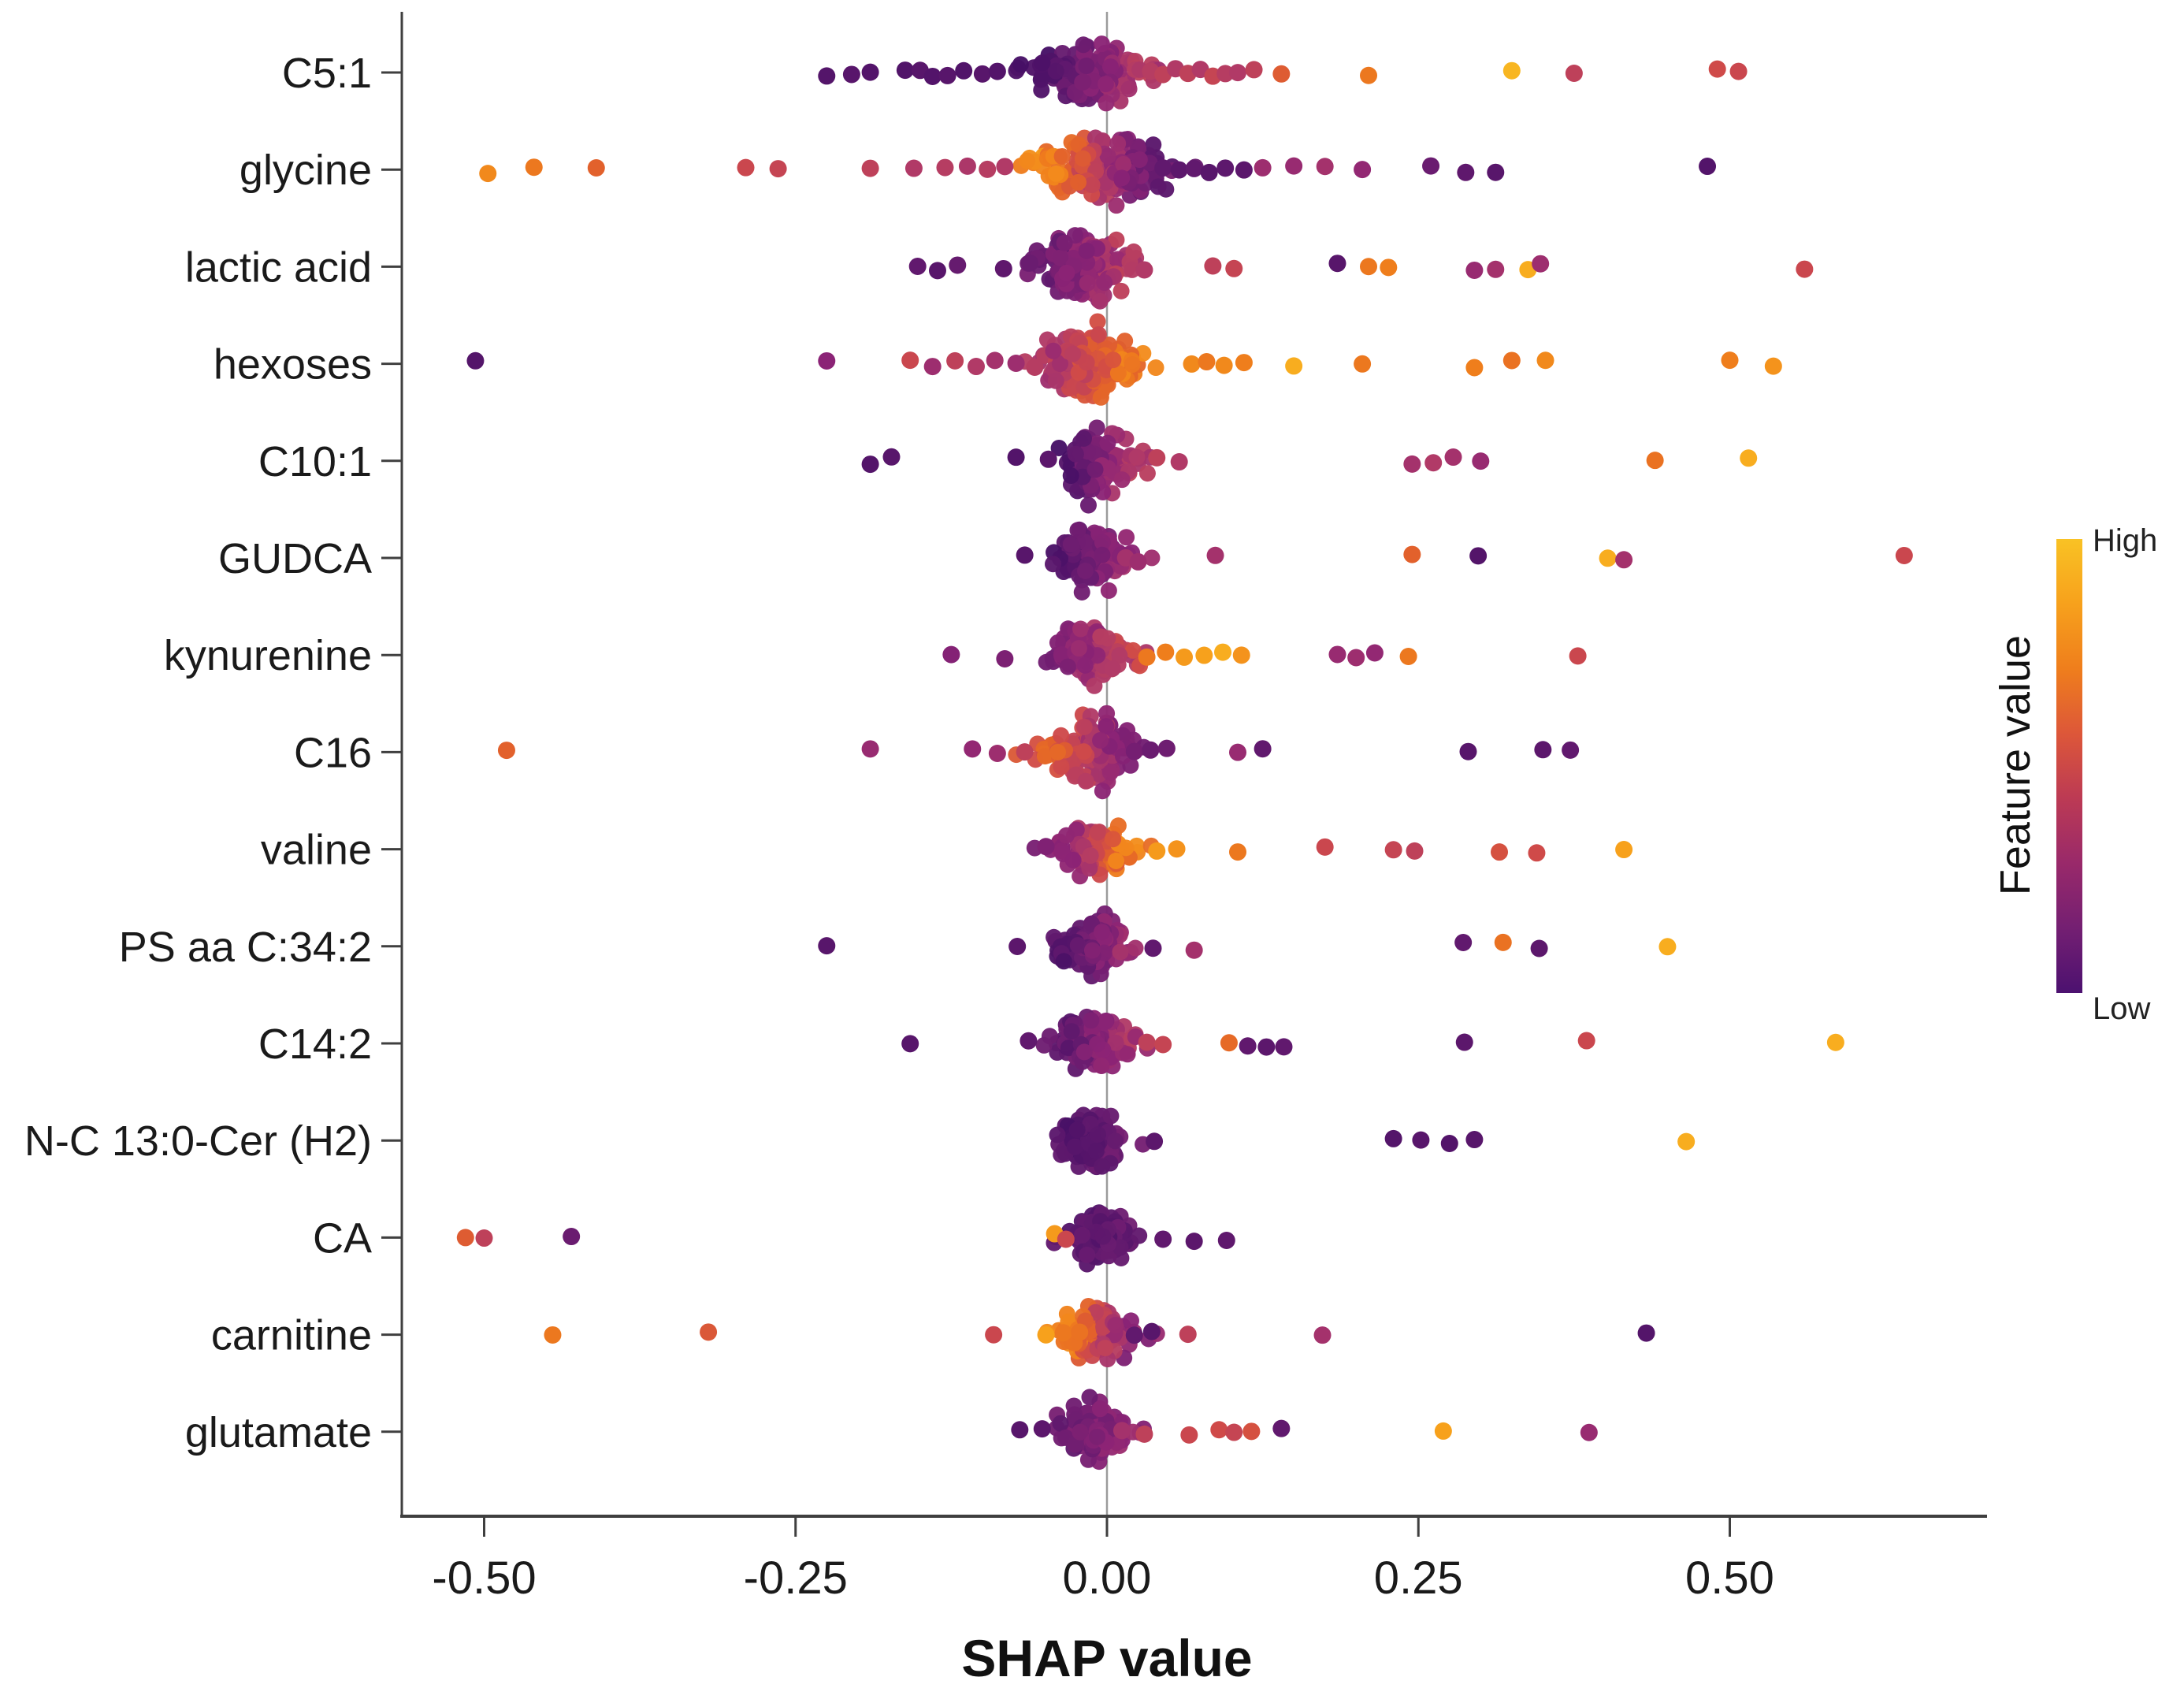  Describe the element at coordinates (333, 753) in the screenshot. I see `y-axis-label: C16` at that location.